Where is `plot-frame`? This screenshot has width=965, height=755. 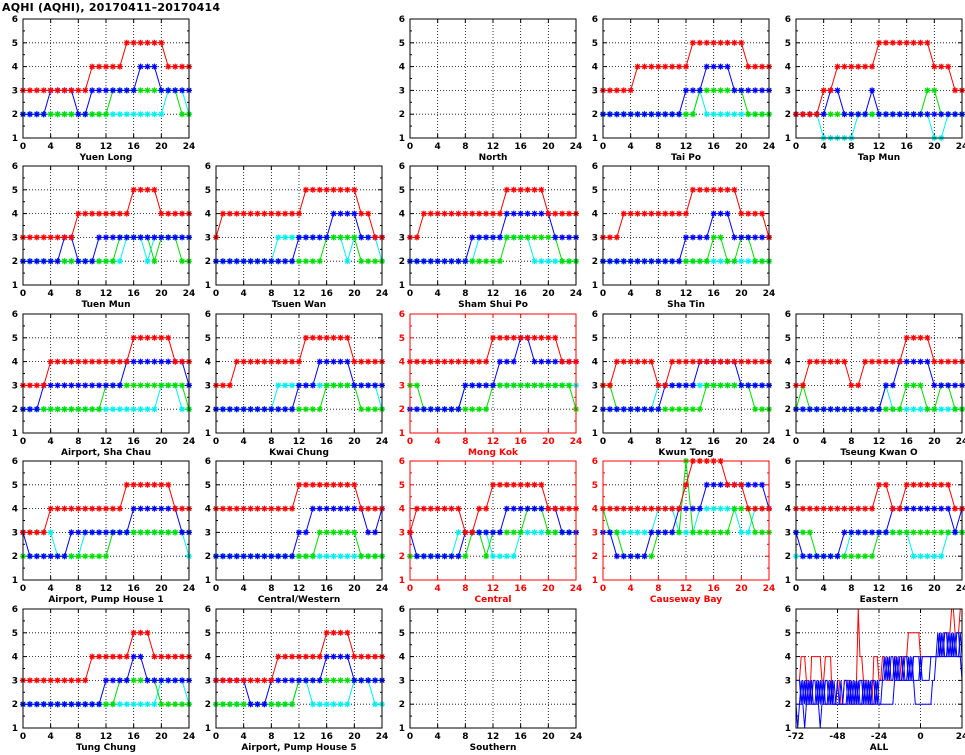
plot-frame is located at coordinates (686, 520).